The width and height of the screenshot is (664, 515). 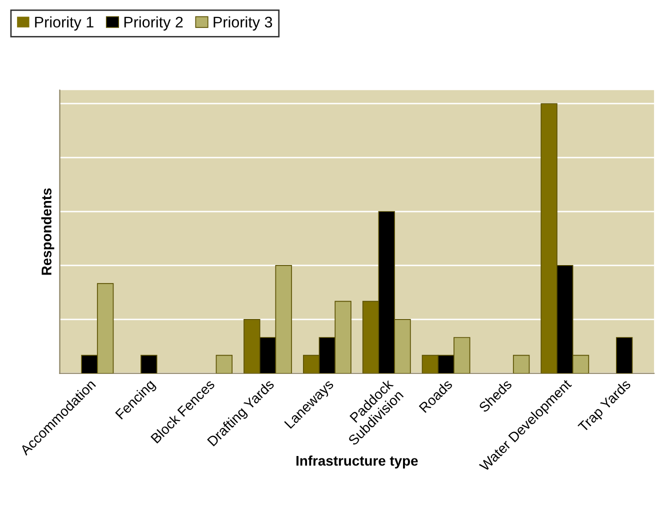 I want to click on legend-label: Priority 1, so click(x=64, y=23).